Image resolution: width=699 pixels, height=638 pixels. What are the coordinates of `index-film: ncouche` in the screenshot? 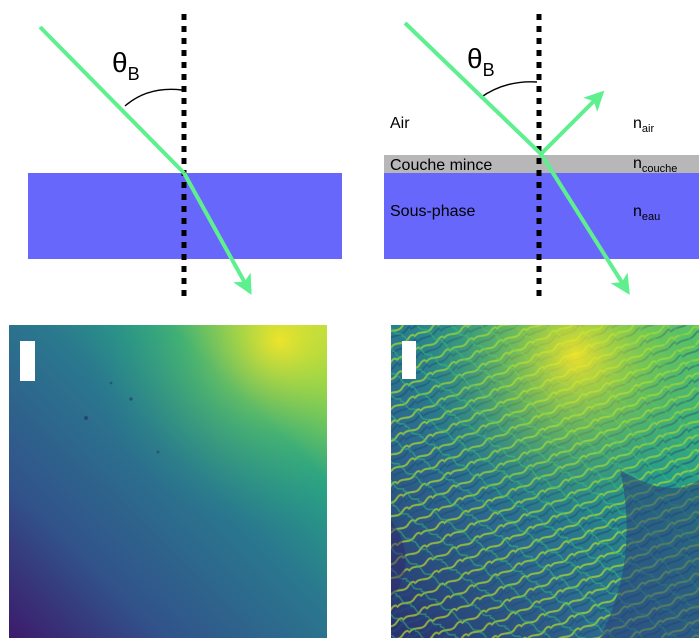 It's located at (655, 165).